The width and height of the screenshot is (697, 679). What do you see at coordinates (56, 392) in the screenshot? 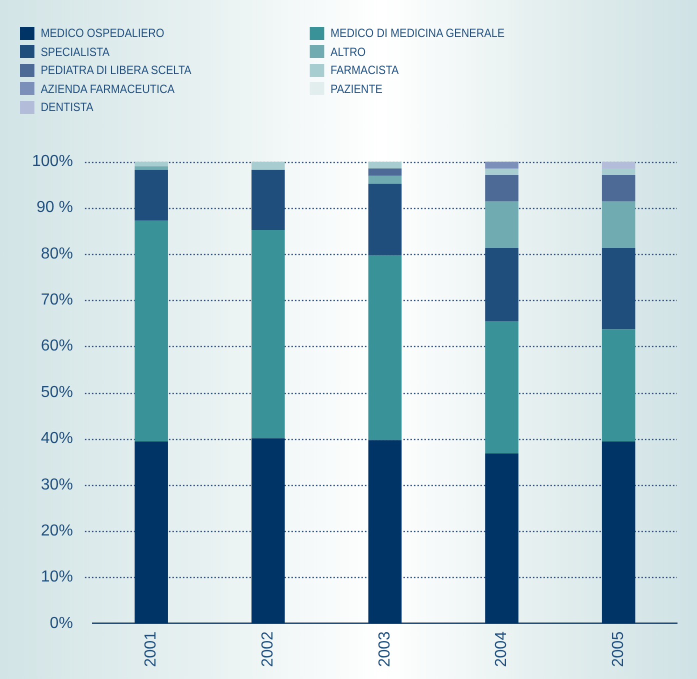
I see `y-tick-label: 50%` at bounding box center [56, 392].